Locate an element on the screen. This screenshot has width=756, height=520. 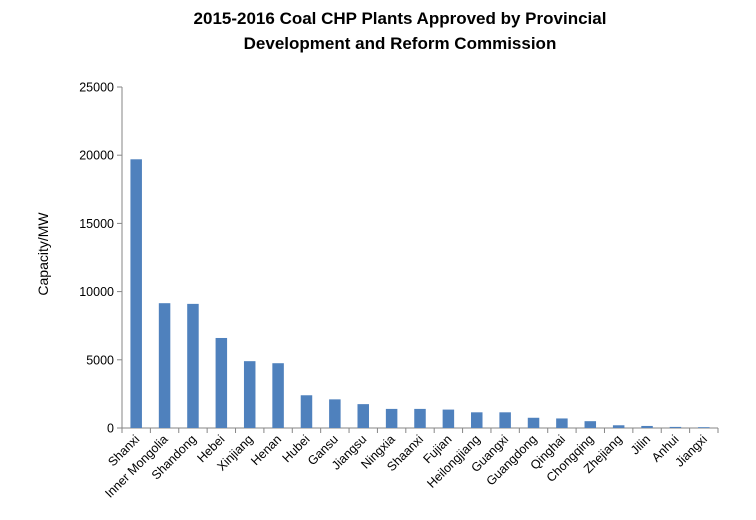
chart-title-line-2: Development and Reform Commission is located at coordinates (400, 43).